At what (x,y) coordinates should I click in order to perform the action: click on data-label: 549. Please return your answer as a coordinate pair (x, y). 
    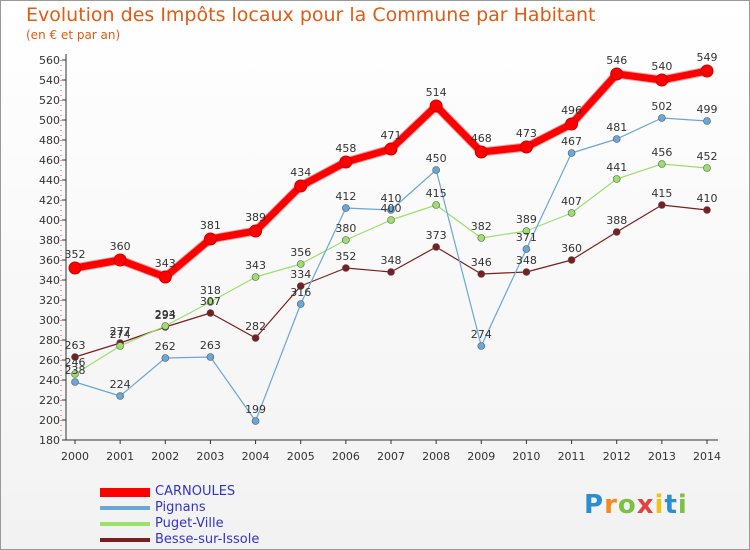
    Looking at the image, I should click on (707, 57).